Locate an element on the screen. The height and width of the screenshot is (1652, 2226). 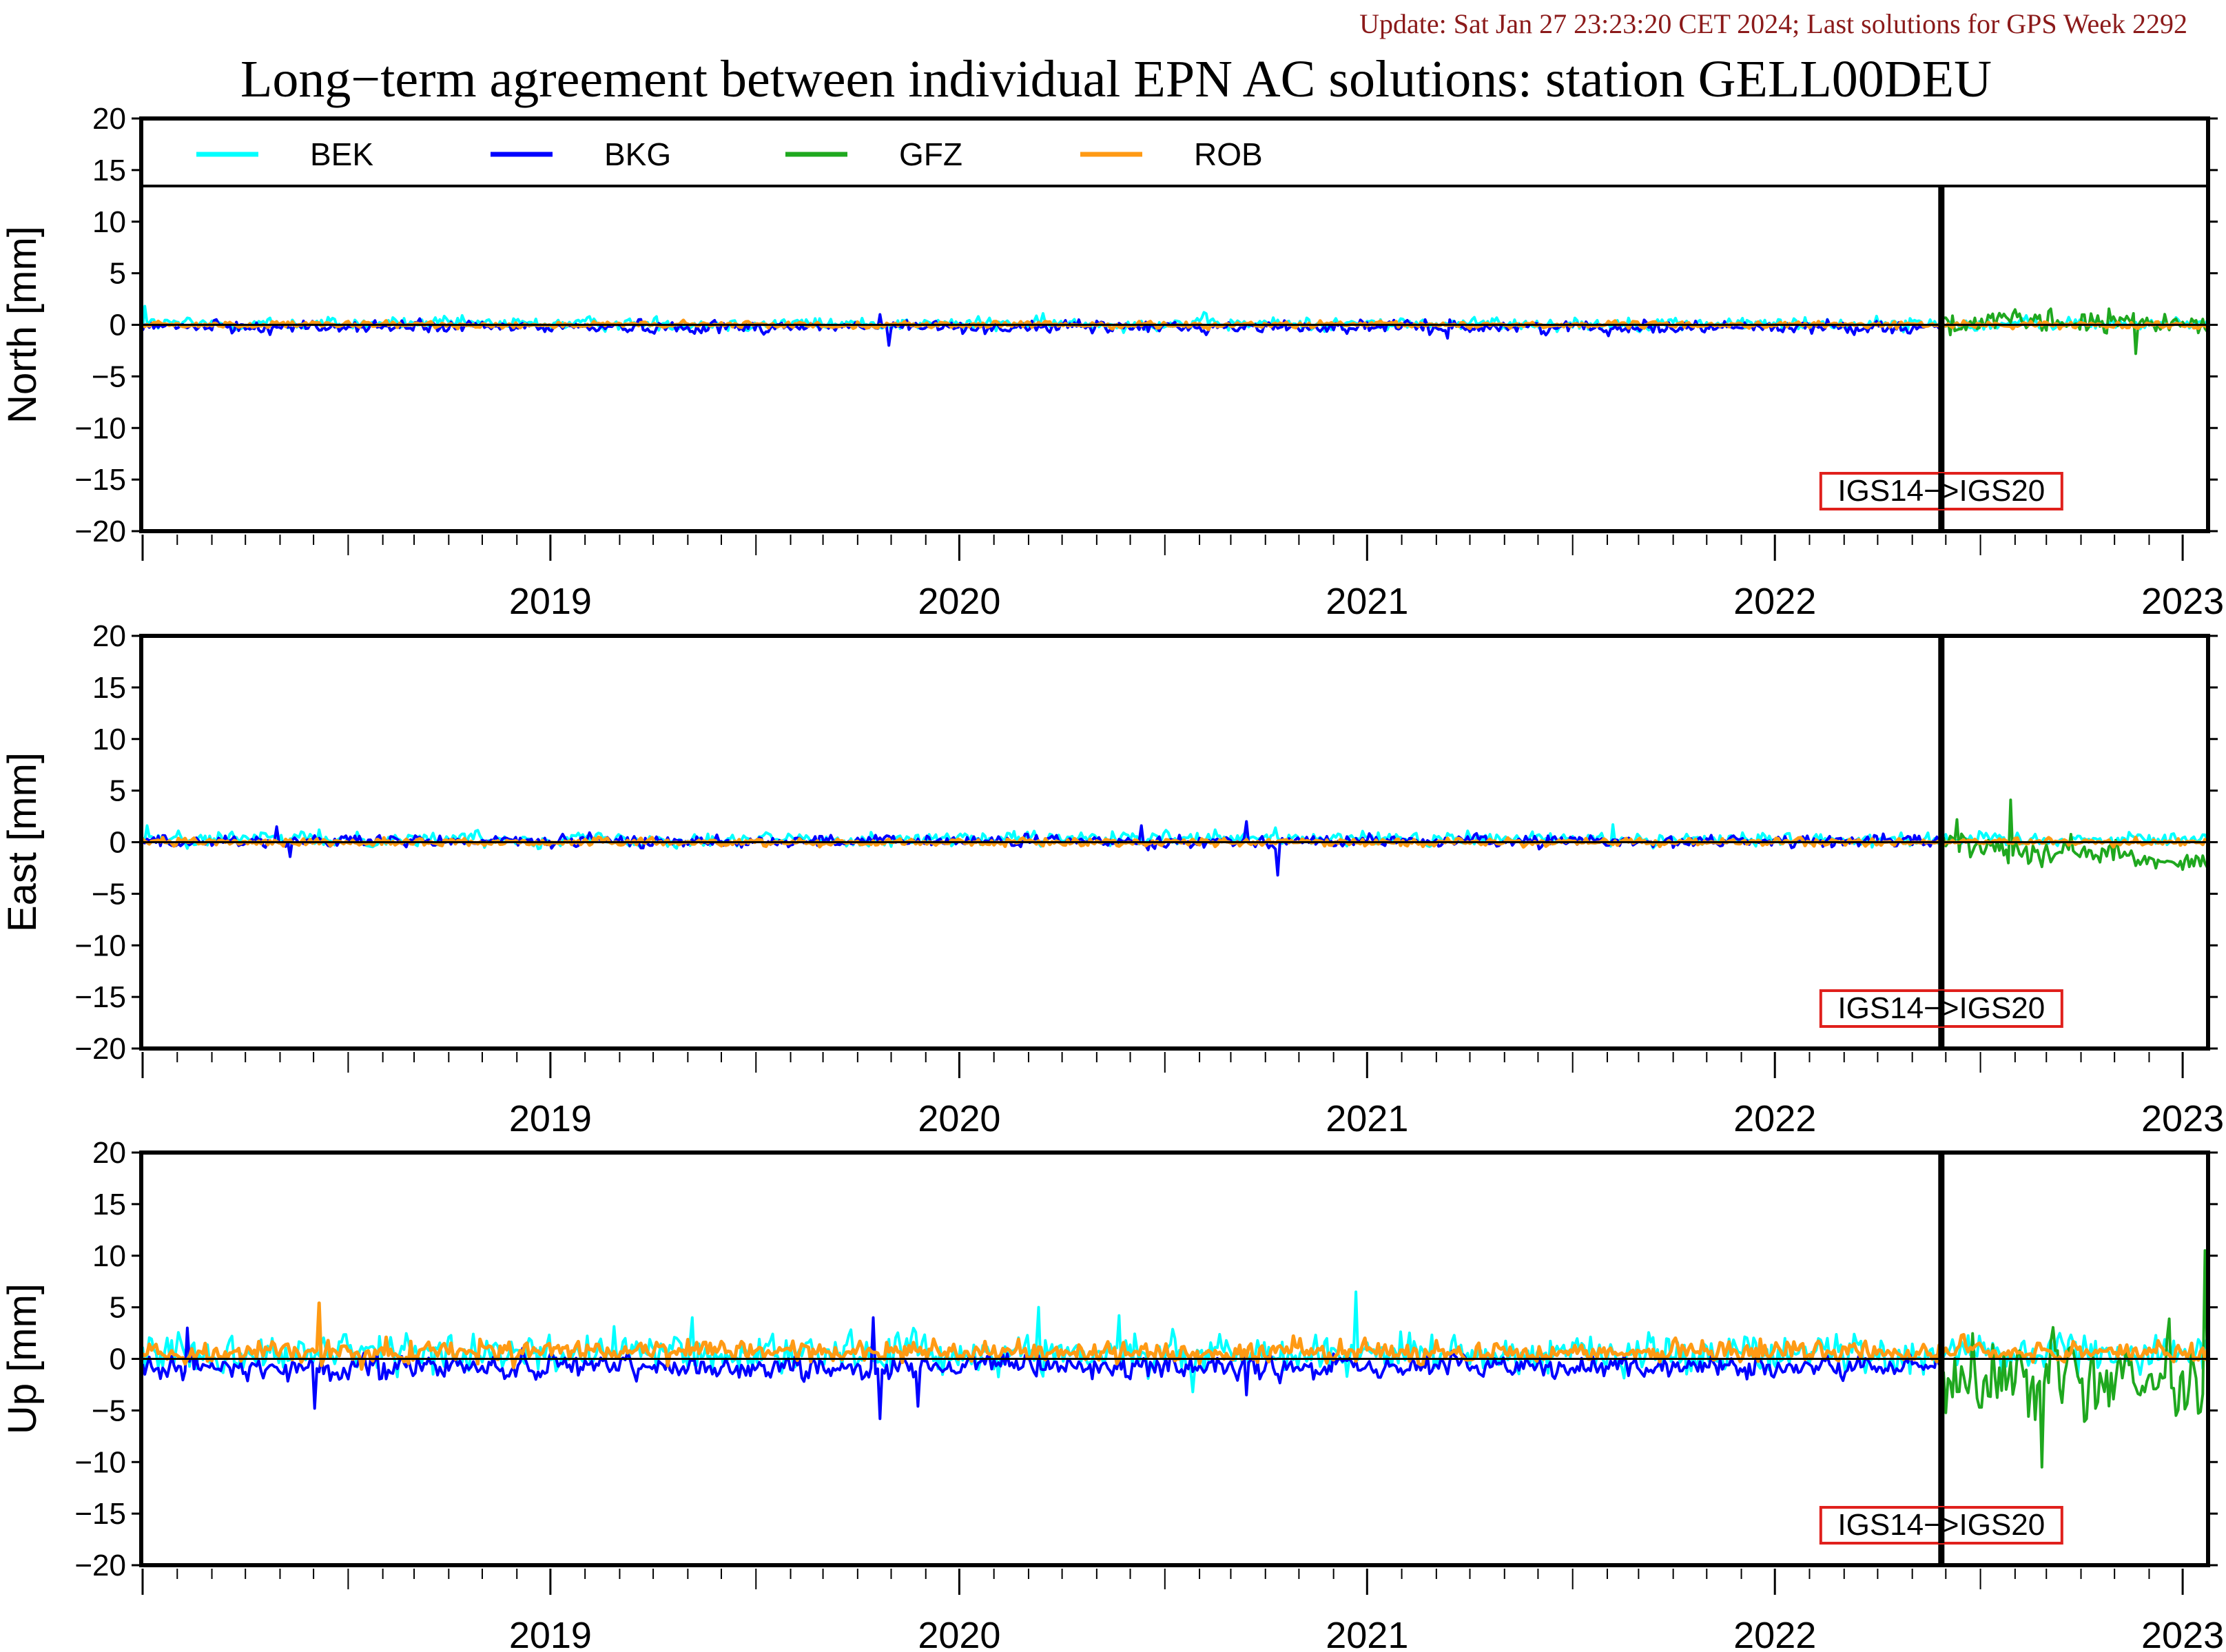
legend-label-gfz: GFZ is located at coordinates (930, 154).